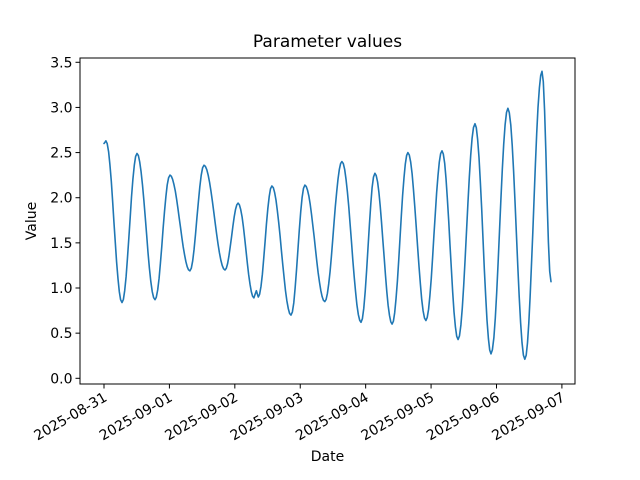 The image size is (640, 480). Describe the element at coordinates (61, 244) in the screenshot. I see `y-tick-label: 1.5` at that location.